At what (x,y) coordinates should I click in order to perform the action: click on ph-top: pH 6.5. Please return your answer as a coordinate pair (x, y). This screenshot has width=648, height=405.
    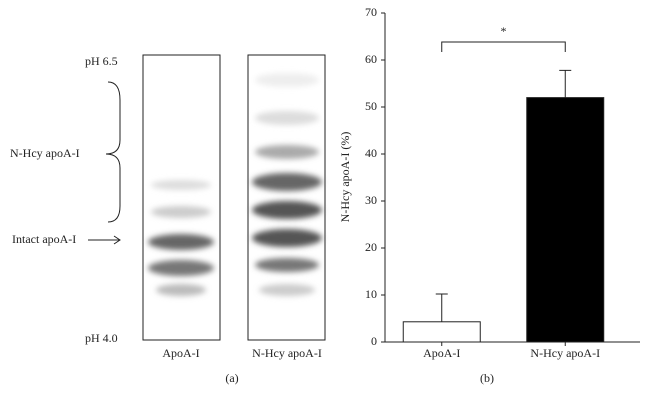
    Looking at the image, I should click on (101, 61).